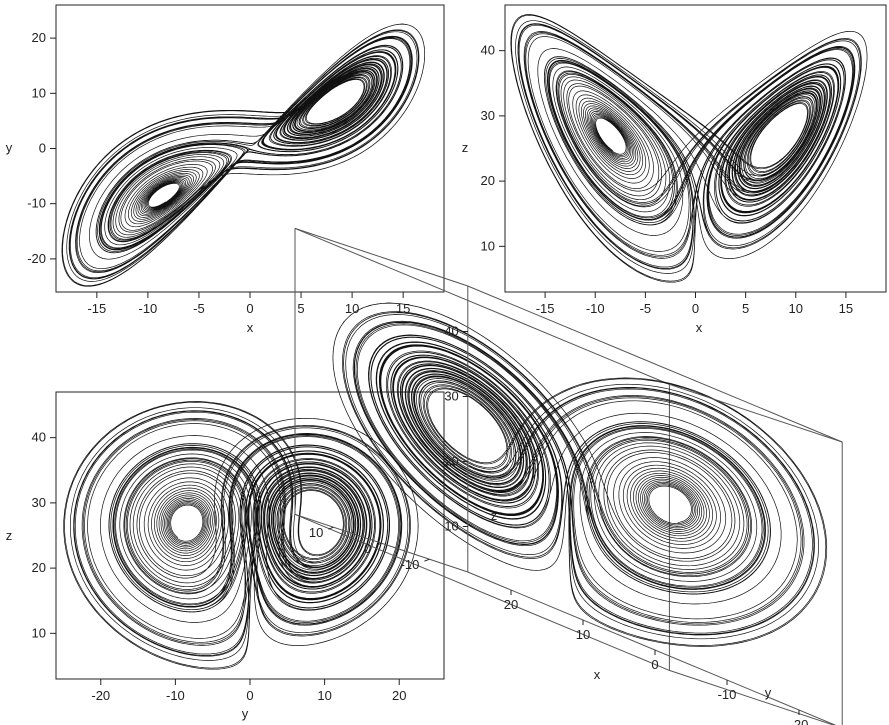 This screenshot has width=889, height=725. What do you see at coordinates (689, 148) in the screenshot?
I see `trajectory-xz` at bounding box center [689, 148].